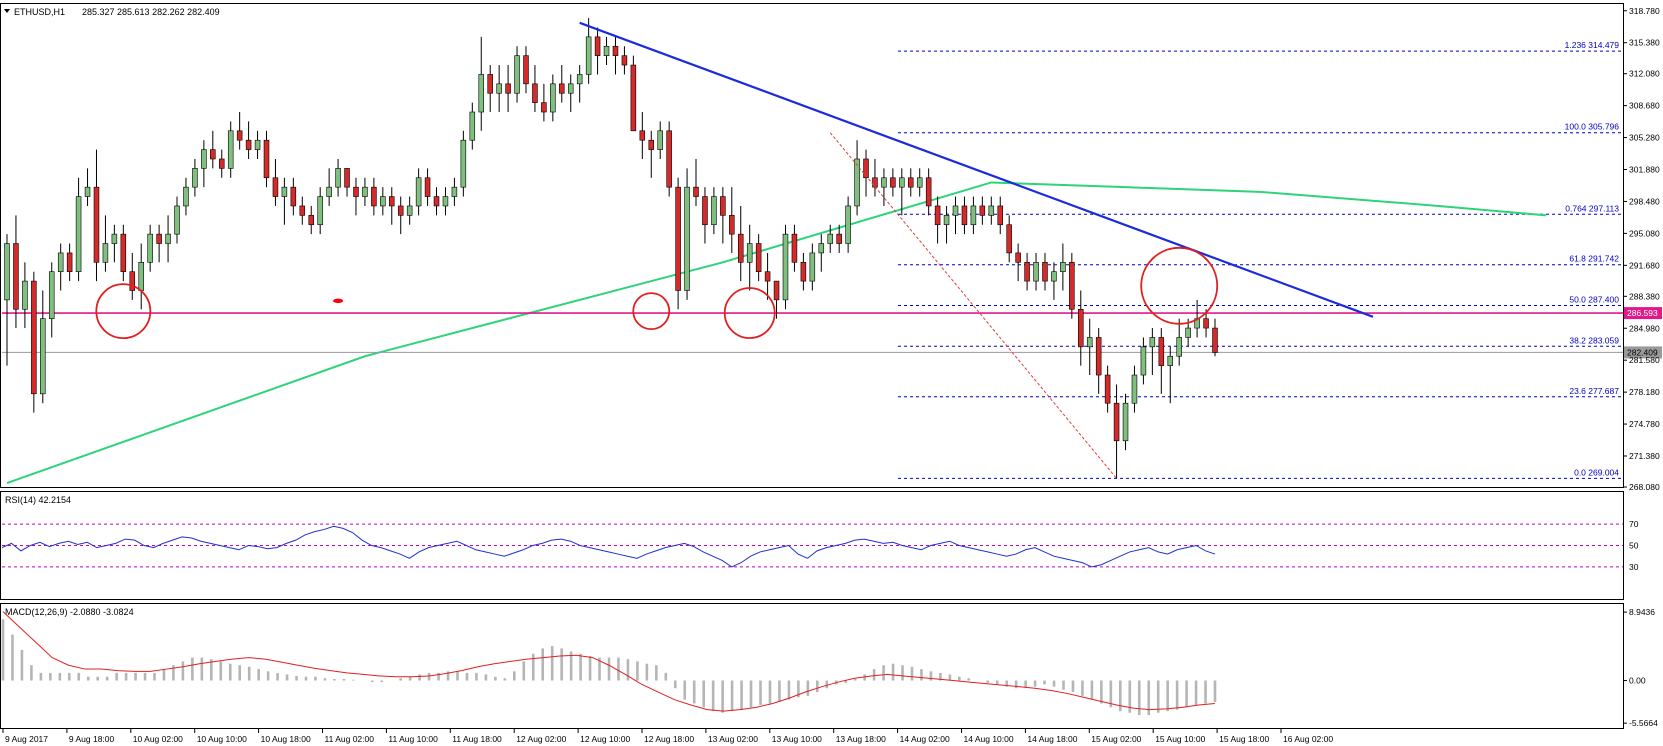 Image resolution: width=1663 pixels, height=746 pixels. What do you see at coordinates (1180, 739) in the screenshot?
I see `time-tick-label: 15 Aug 10:00` at bounding box center [1180, 739].